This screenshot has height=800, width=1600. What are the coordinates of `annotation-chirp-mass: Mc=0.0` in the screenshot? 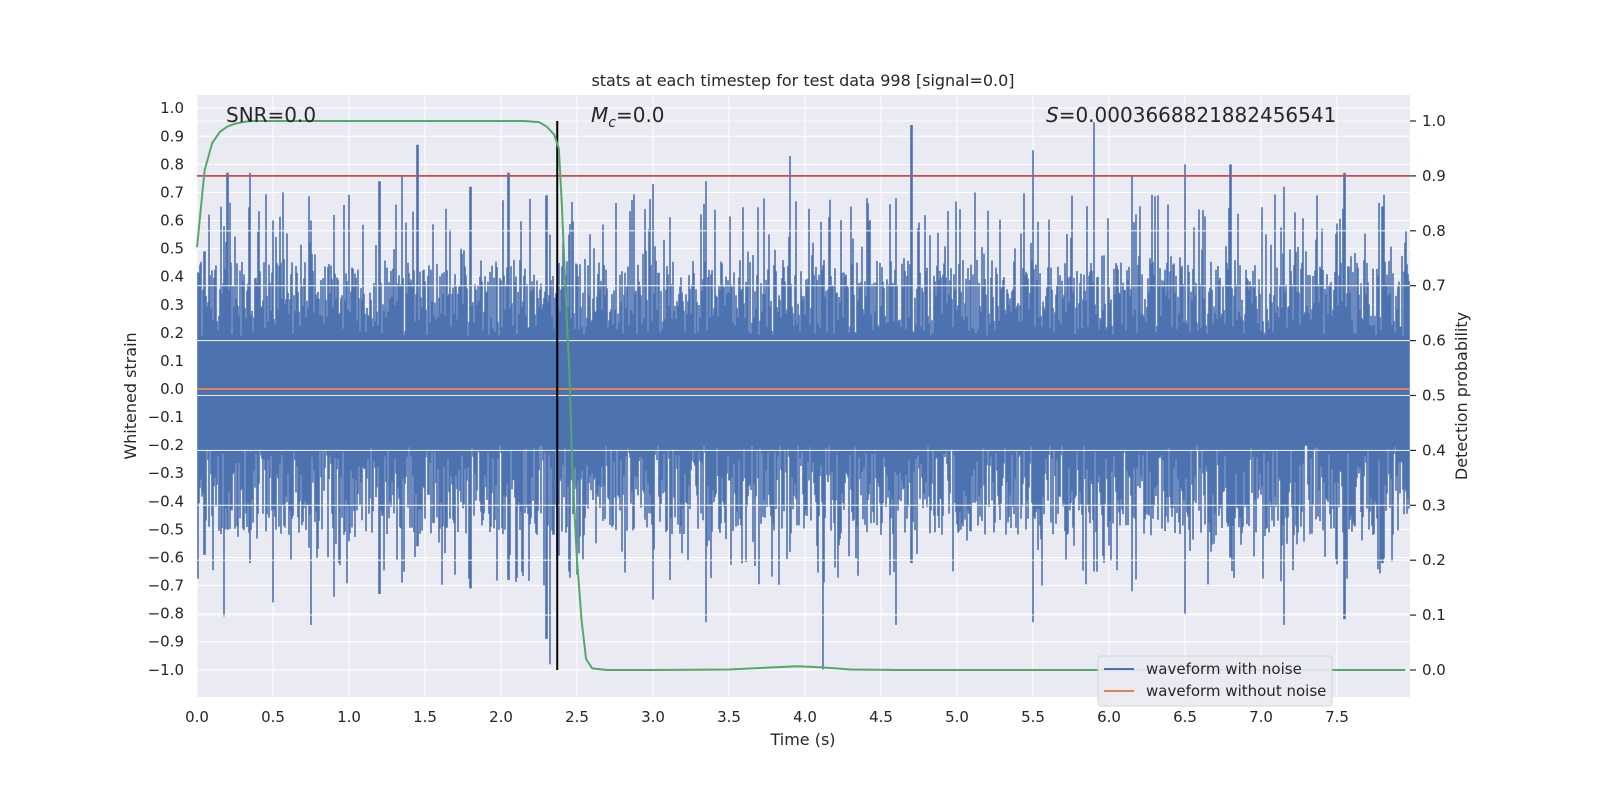 It's located at (628, 117).